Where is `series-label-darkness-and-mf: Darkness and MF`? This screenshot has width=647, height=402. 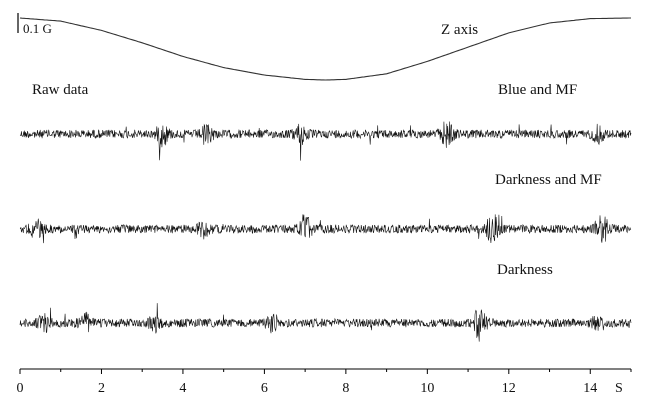 series-label-darkness-and-mf: Darkness and MF is located at coordinates (548, 180).